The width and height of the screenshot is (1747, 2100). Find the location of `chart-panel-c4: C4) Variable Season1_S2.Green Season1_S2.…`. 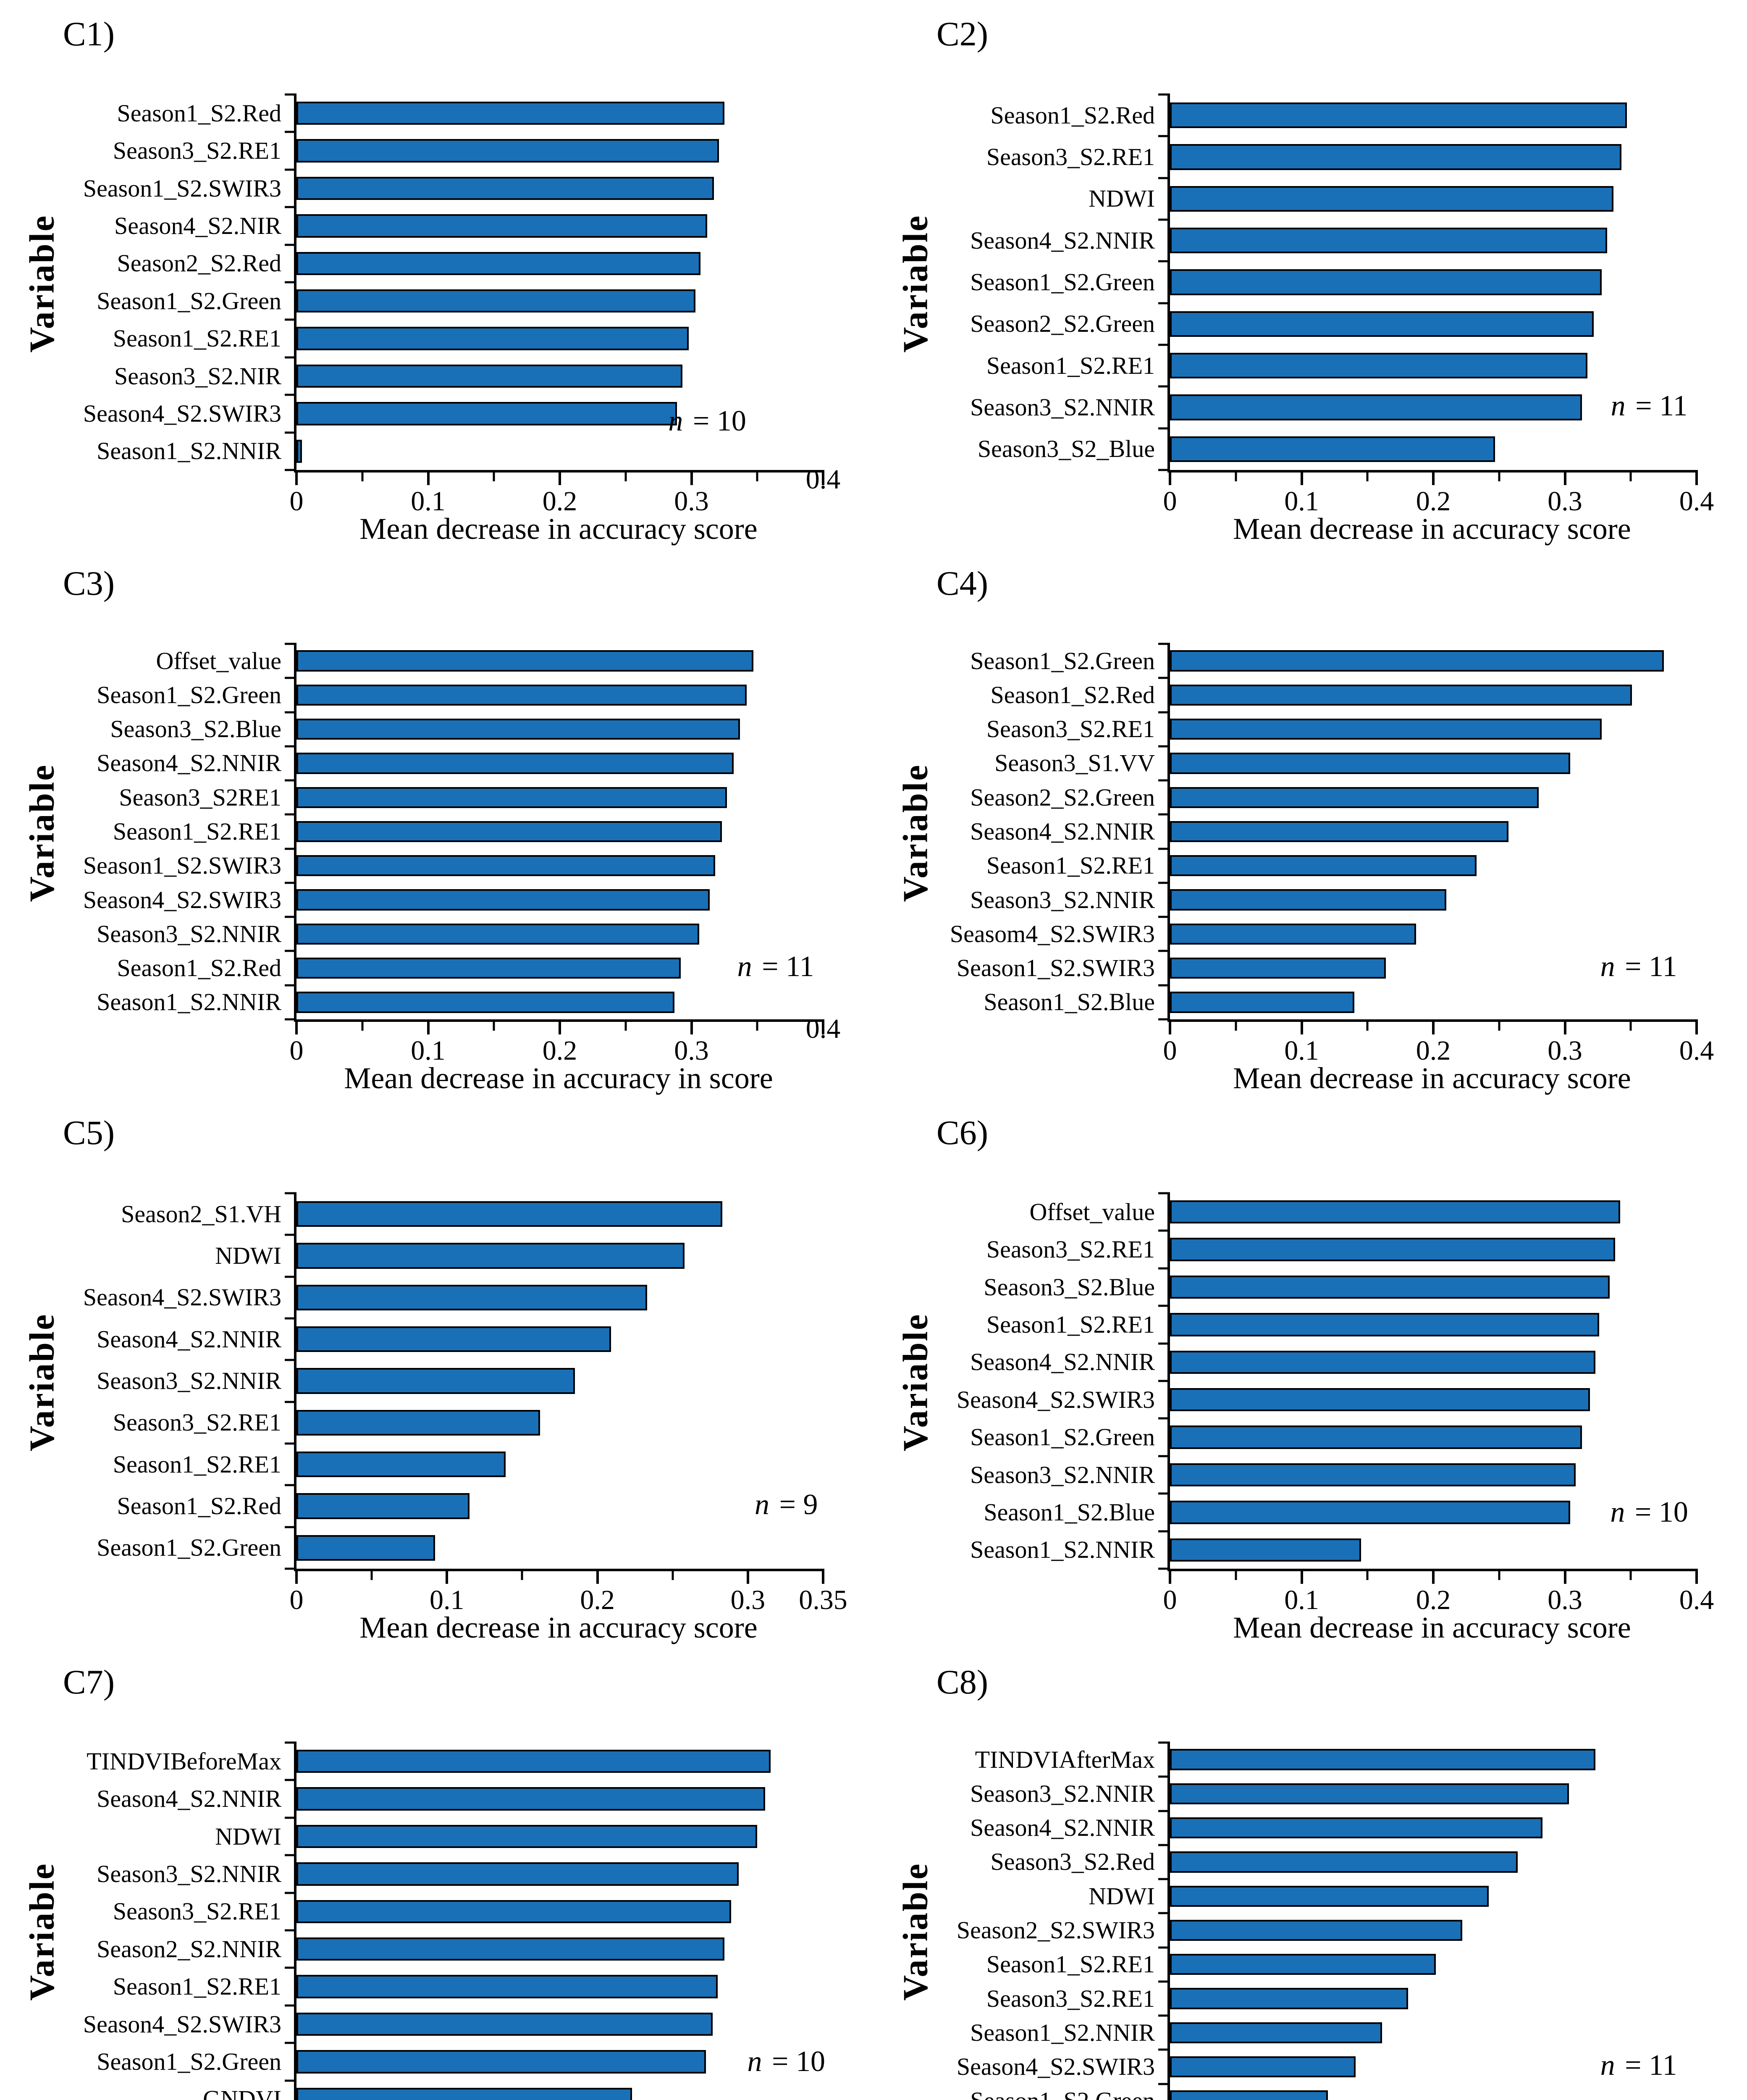

chart-panel-c4: C4) Variable Season1_S2.Green Season1_S2.… is located at coordinates (1310, 824).